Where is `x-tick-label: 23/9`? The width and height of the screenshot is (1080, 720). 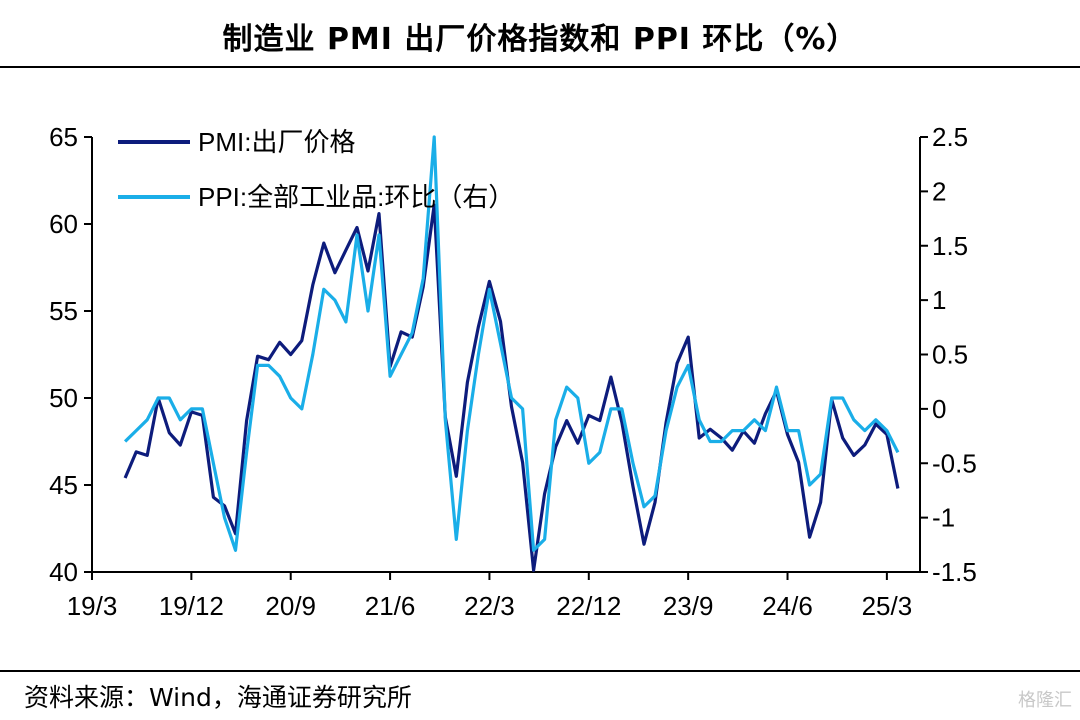 x-tick-label: 23/9 is located at coordinates (688, 606).